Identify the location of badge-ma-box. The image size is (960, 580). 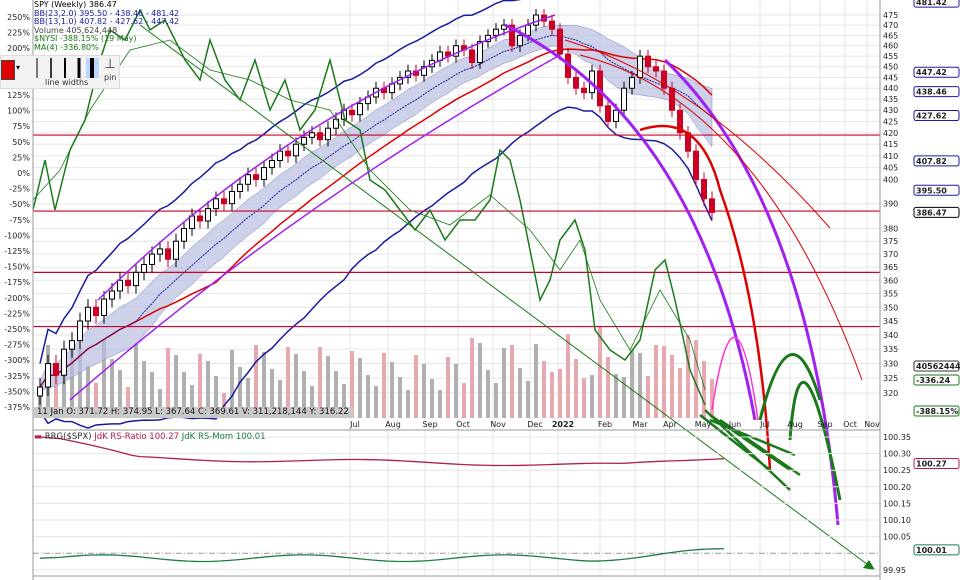
(936, 380).